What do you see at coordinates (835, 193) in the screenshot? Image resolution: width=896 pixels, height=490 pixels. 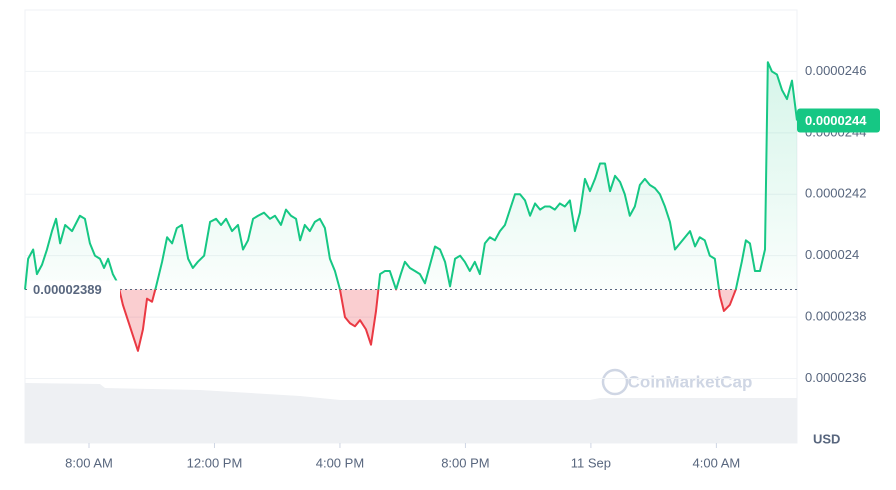 I see `y-tick-label: 0.0000242` at bounding box center [835, 193].